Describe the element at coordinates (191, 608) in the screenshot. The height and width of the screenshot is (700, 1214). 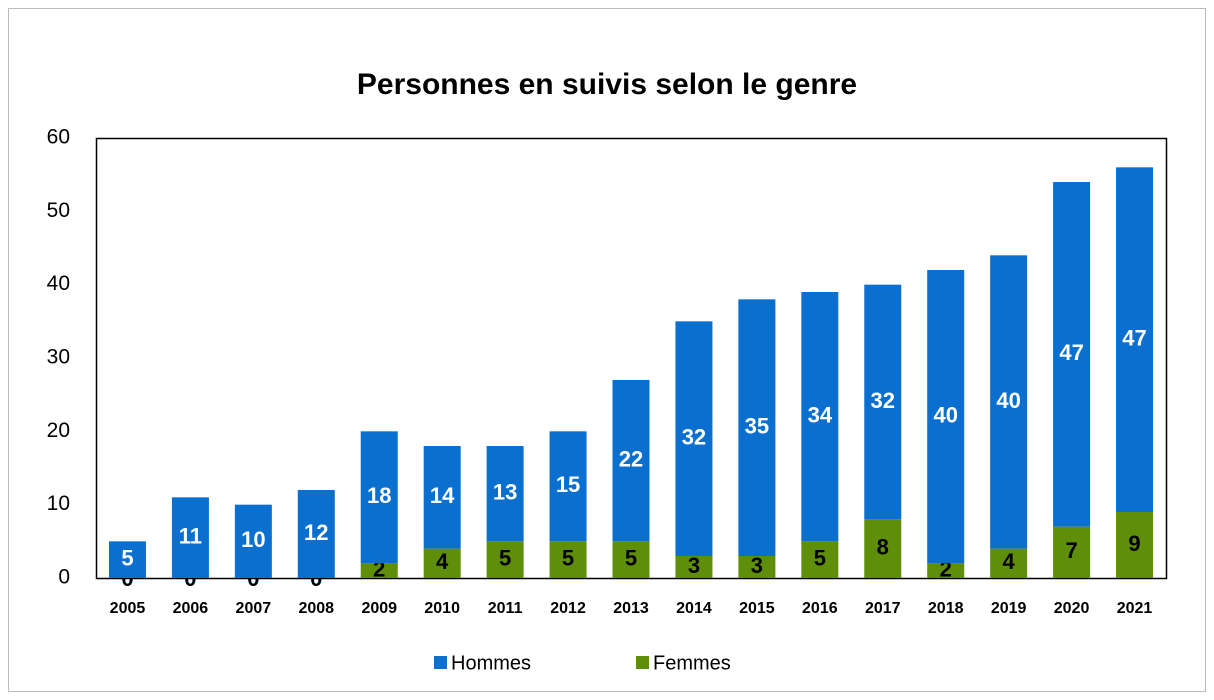
I see `x-tick-label: 2006` at that location.